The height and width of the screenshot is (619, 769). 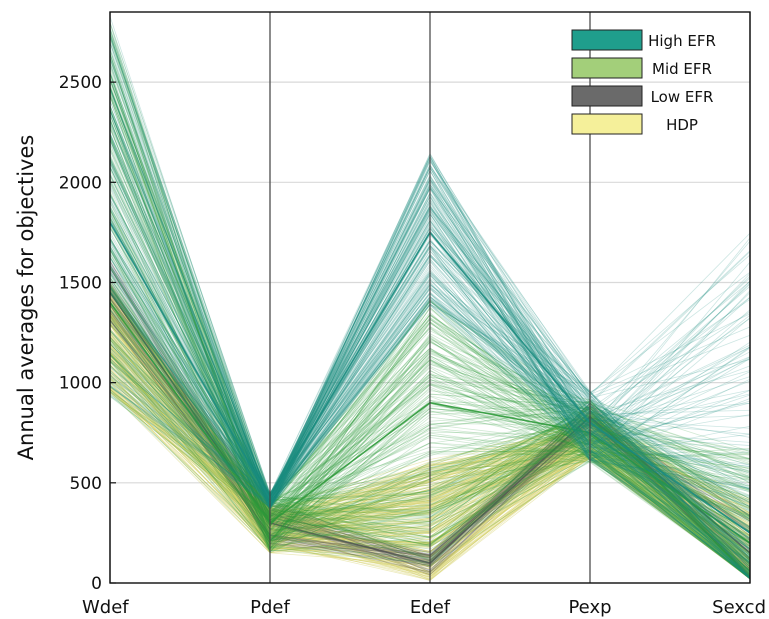 I want to click on axis-name-label: Wdef, so click(x=105, y=607).